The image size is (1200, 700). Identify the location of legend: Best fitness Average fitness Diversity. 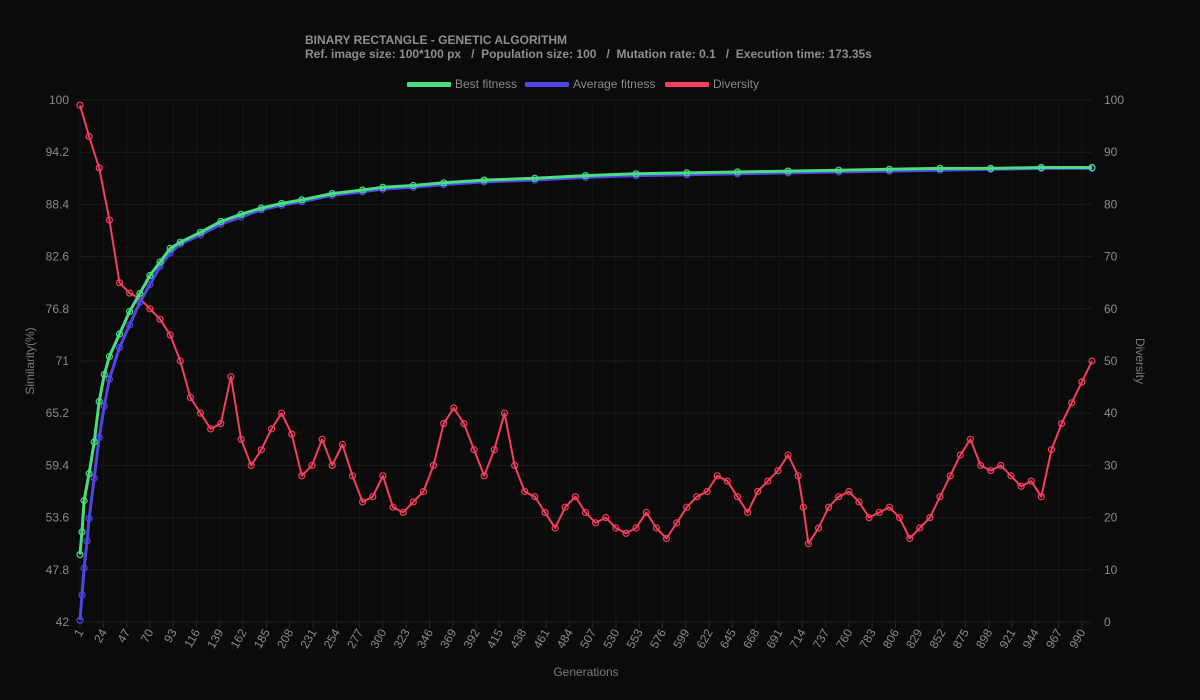
(583, 84).